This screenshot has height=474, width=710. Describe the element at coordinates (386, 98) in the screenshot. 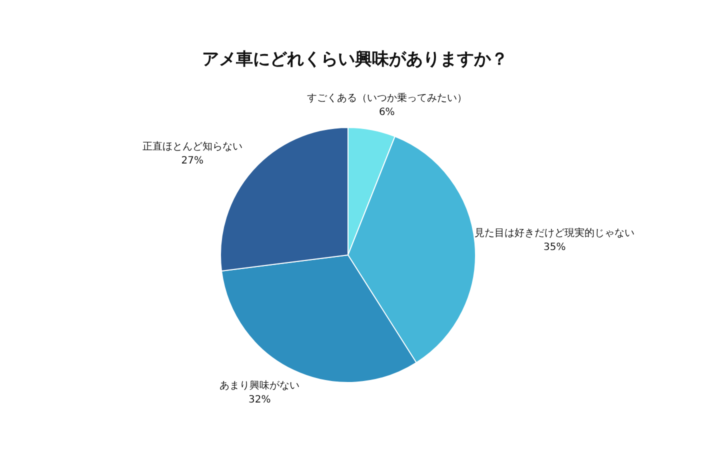

I see `slice-label: すごくある（いつか乗ってみたい）` at that location.